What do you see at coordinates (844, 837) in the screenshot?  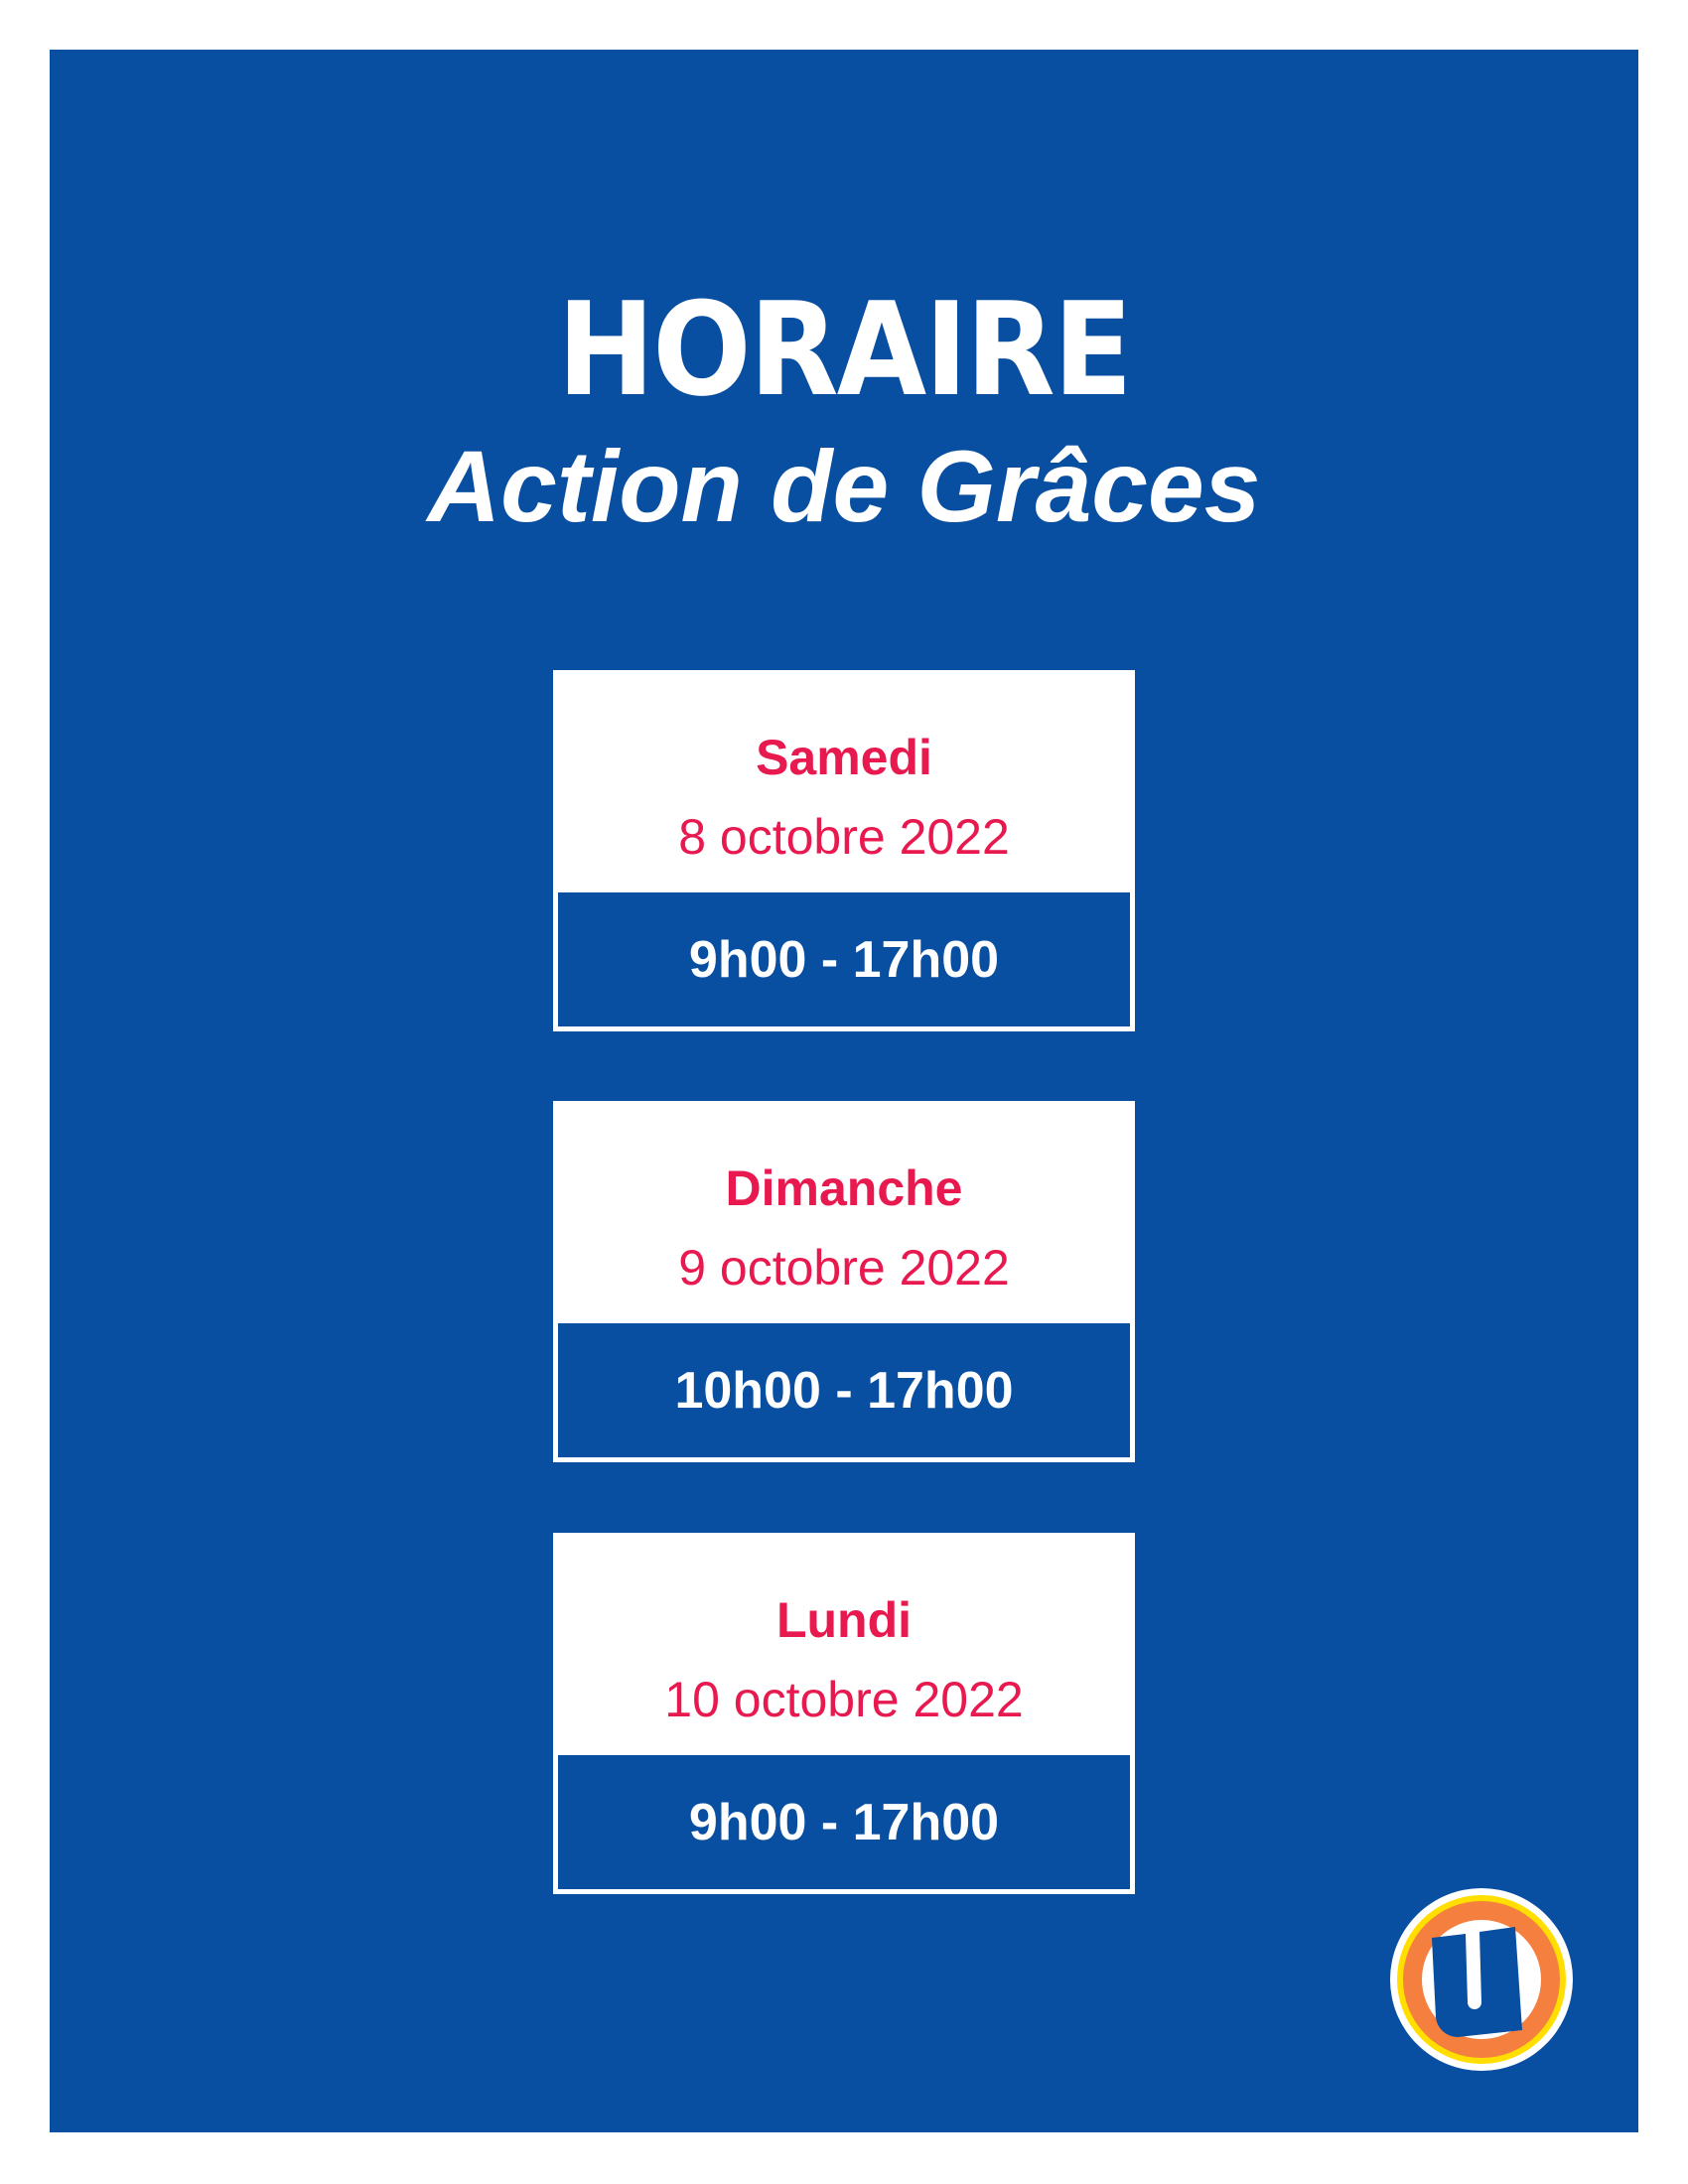 I see `date-label: 8 octobre 2022` at bounding box center [844, 837].